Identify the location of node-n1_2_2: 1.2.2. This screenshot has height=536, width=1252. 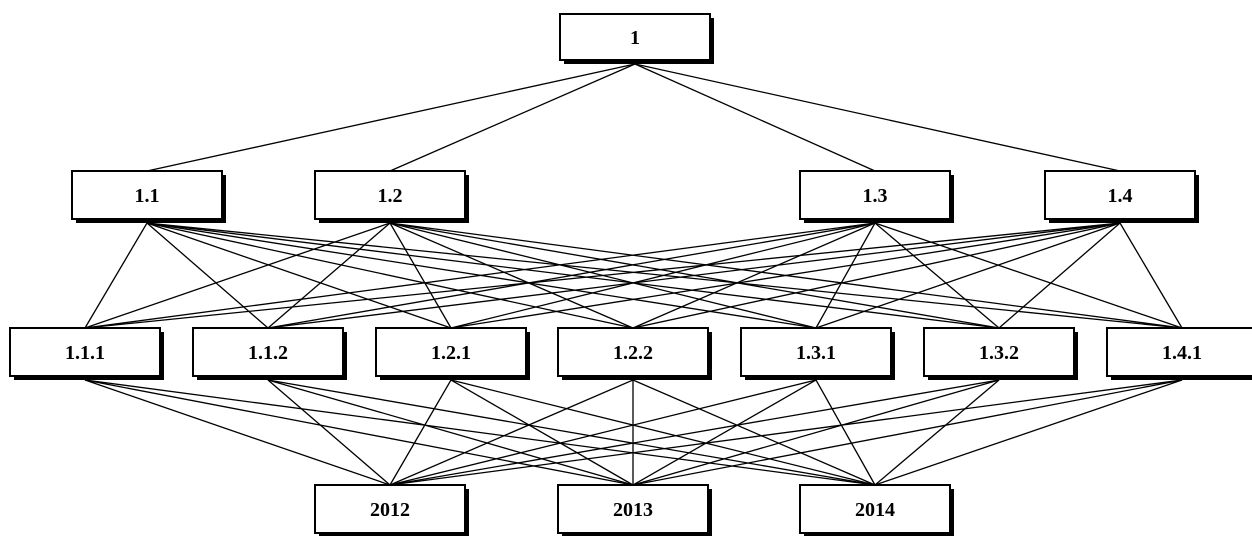
(634, 353).